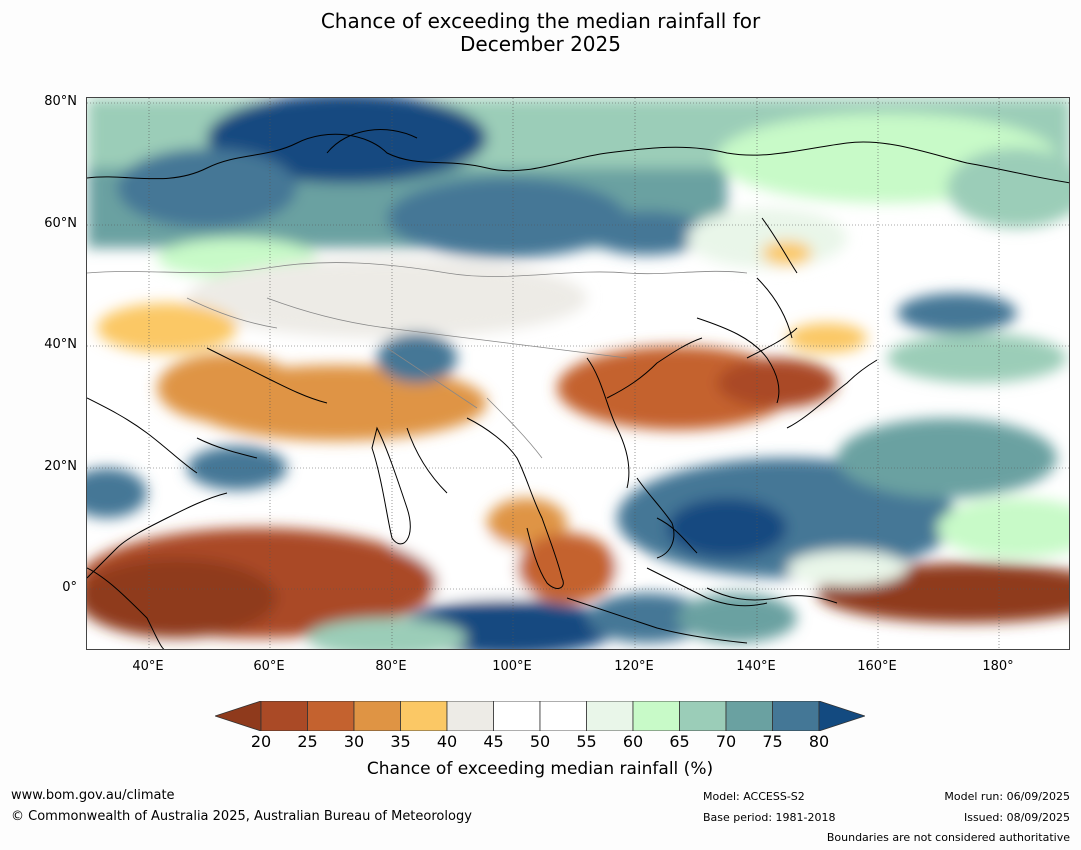  What do you see at coordinates (769, 817) in the screenshot?
I see `base-period: Base period: 1981-2018` at bounding box center [769, 817].